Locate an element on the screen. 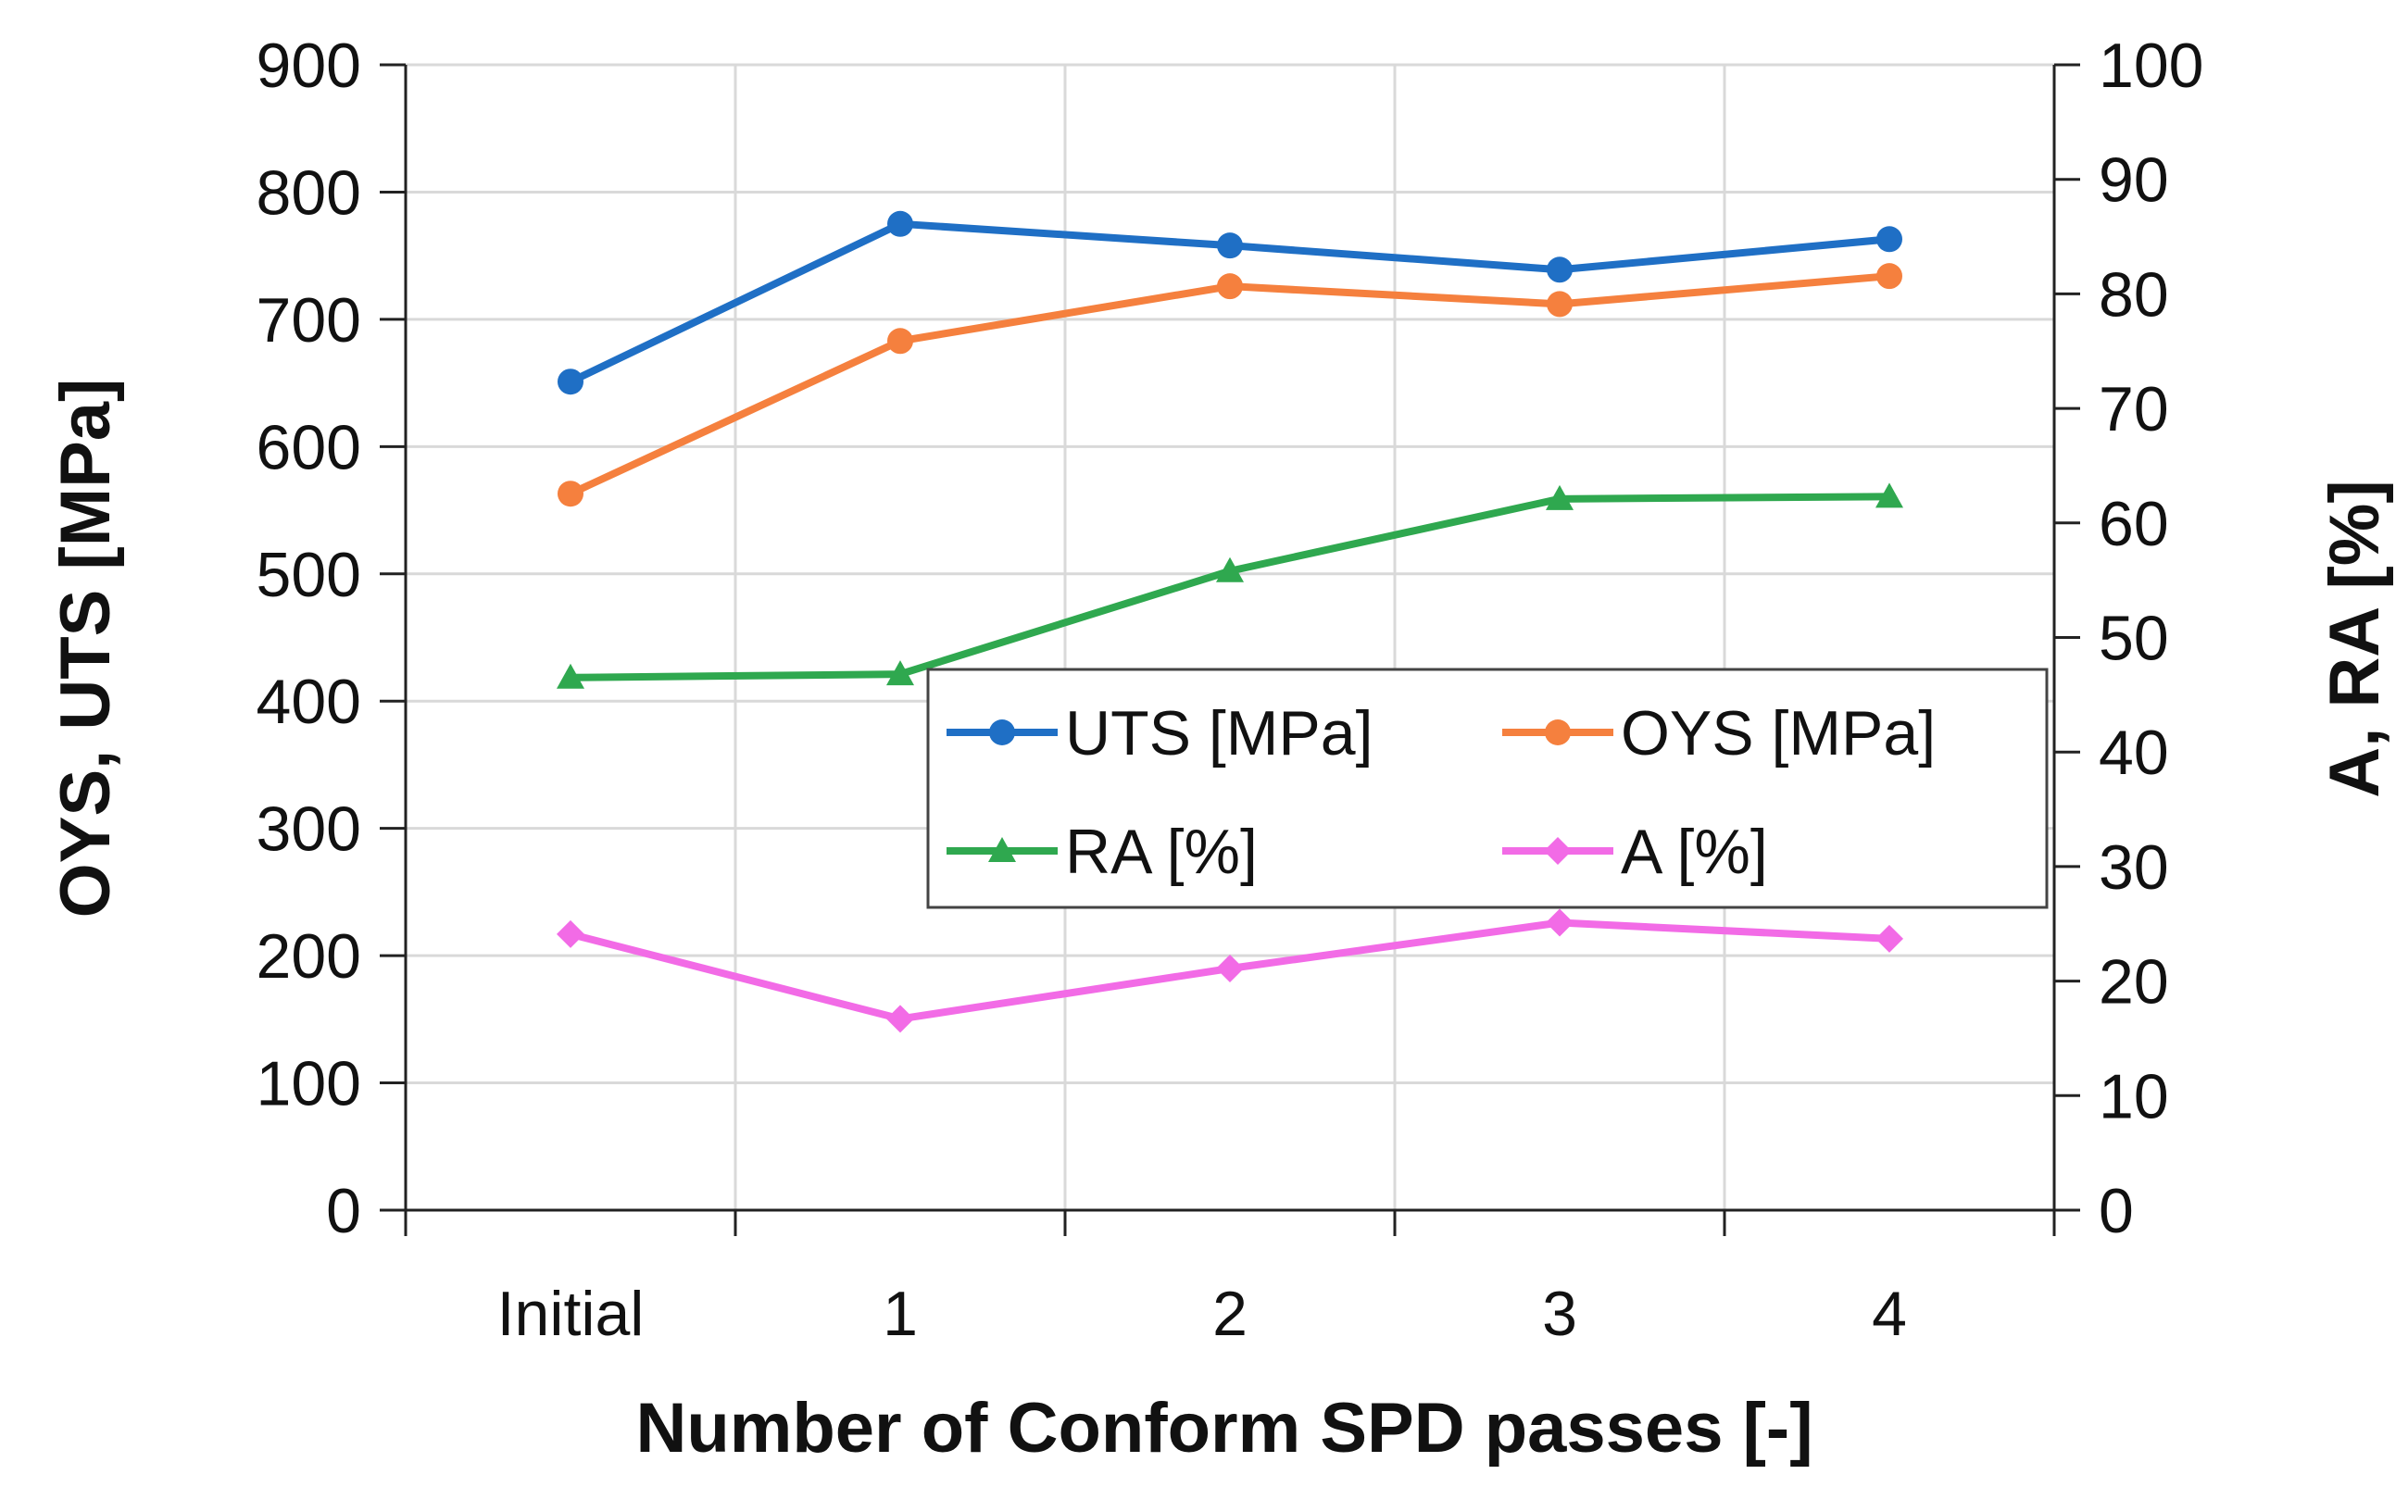  legend-label: RA [%] is located at coordinates (1161, 852).